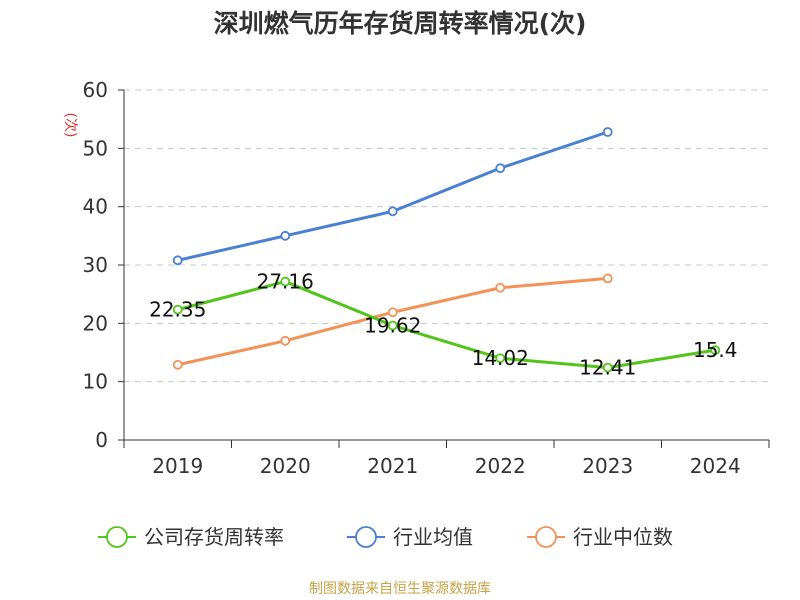 This screenshot has width=800, height=600. I want to click on data-label-layer: 22.35 27.16 19.62 14.02 12.41 15.4, so click(443, 325).